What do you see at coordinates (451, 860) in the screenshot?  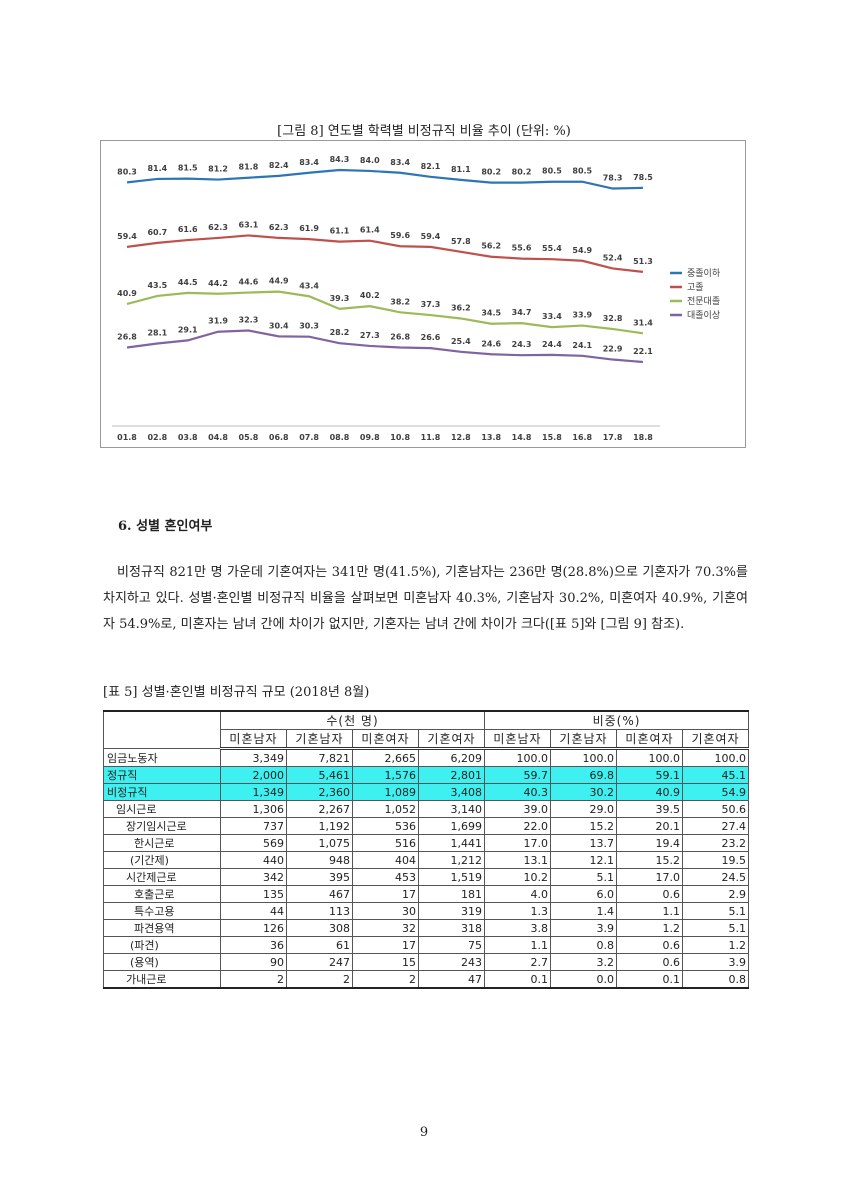 I see `number-cell: 1,212` at bounding box center [451, 860].